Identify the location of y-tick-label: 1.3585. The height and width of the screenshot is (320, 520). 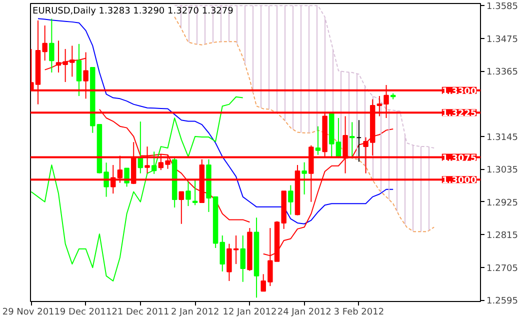
(502, 7).